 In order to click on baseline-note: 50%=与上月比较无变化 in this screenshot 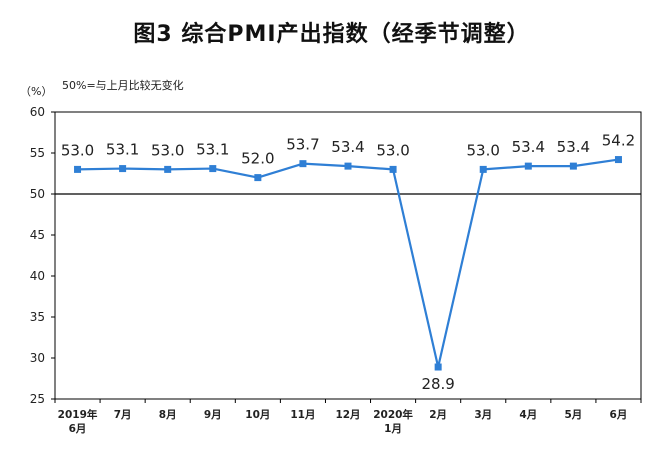, I will do `click(123, 85)`.